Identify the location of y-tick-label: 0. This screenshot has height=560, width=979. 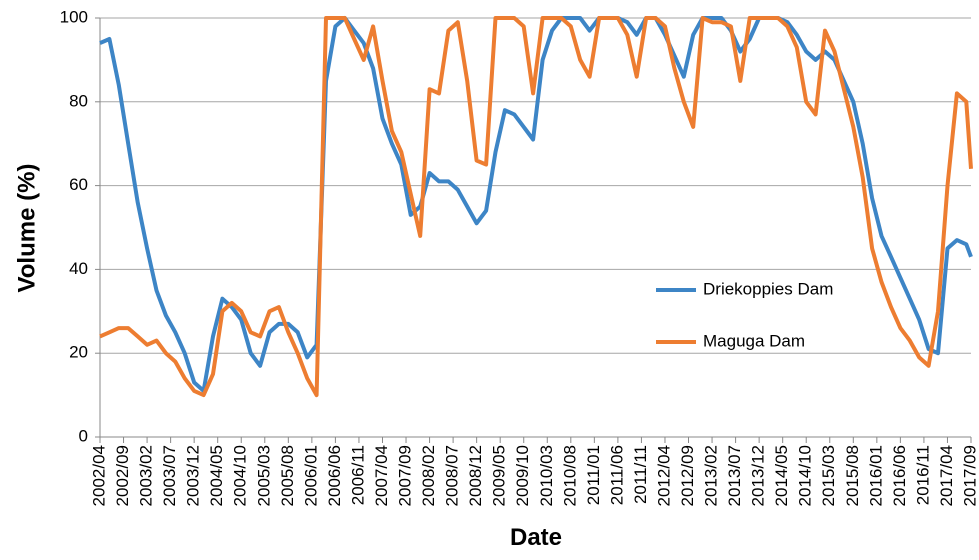
(83, 435).